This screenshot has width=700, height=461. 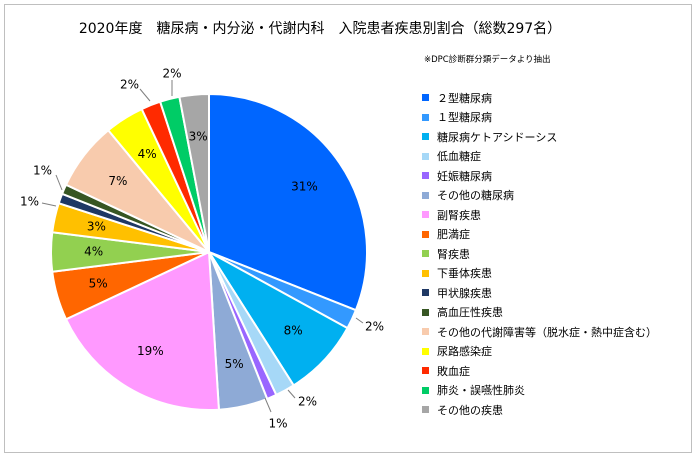 What do you see at coordinates (304, 187) in the screenshot?
I see `data-label-1: 31%` at bounding box center [304, 187].